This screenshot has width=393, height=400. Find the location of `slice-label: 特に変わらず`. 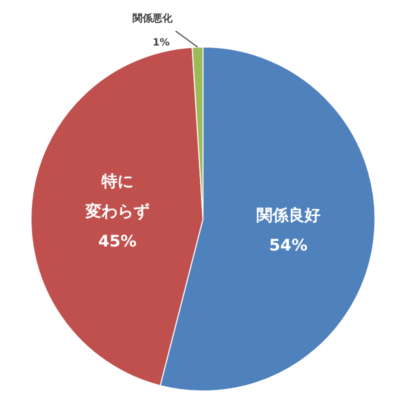

slice-label: 特に変わらず is located at coordinates (117, 195).